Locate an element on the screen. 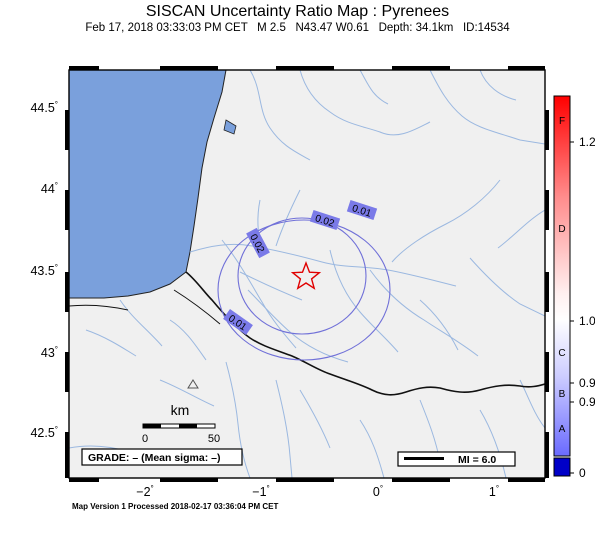  colorbar-grades: F D C B A is located at coordinates (561, 275).